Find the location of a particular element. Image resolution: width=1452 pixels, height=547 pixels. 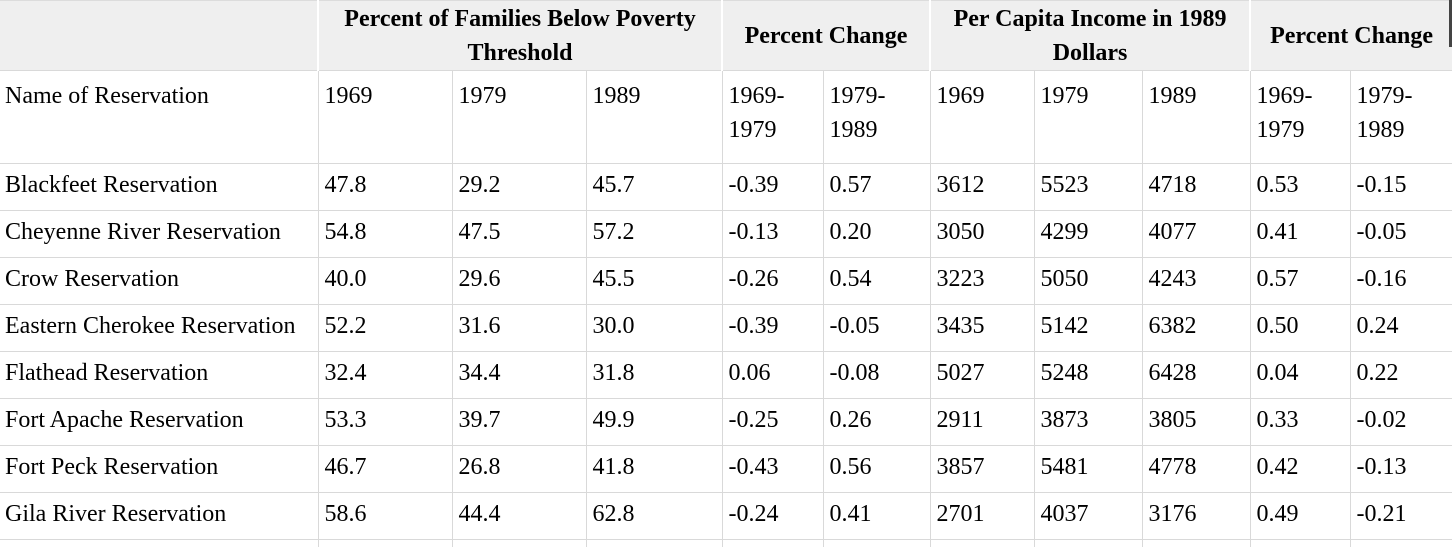

reservation-name-cell: Fort Apache Reservation is located at coordinates (159, 422).